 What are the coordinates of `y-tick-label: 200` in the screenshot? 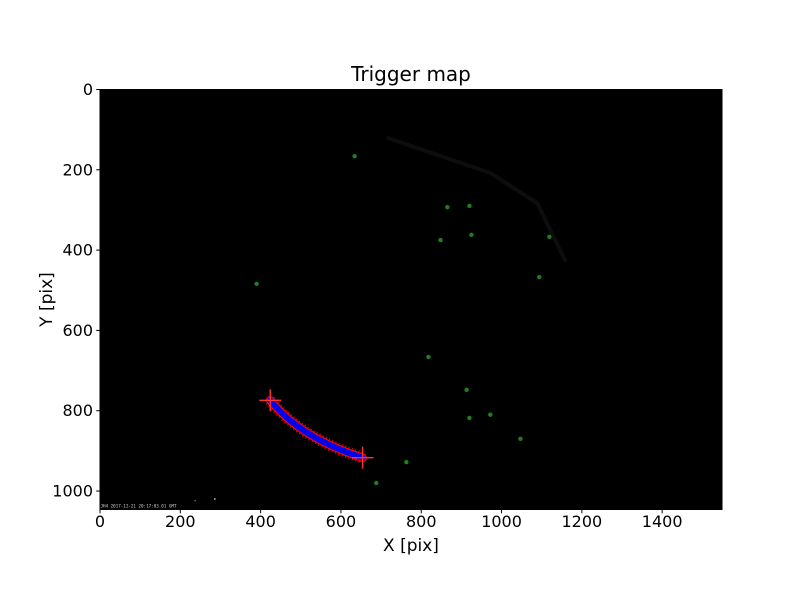 It's located at (77, 169).